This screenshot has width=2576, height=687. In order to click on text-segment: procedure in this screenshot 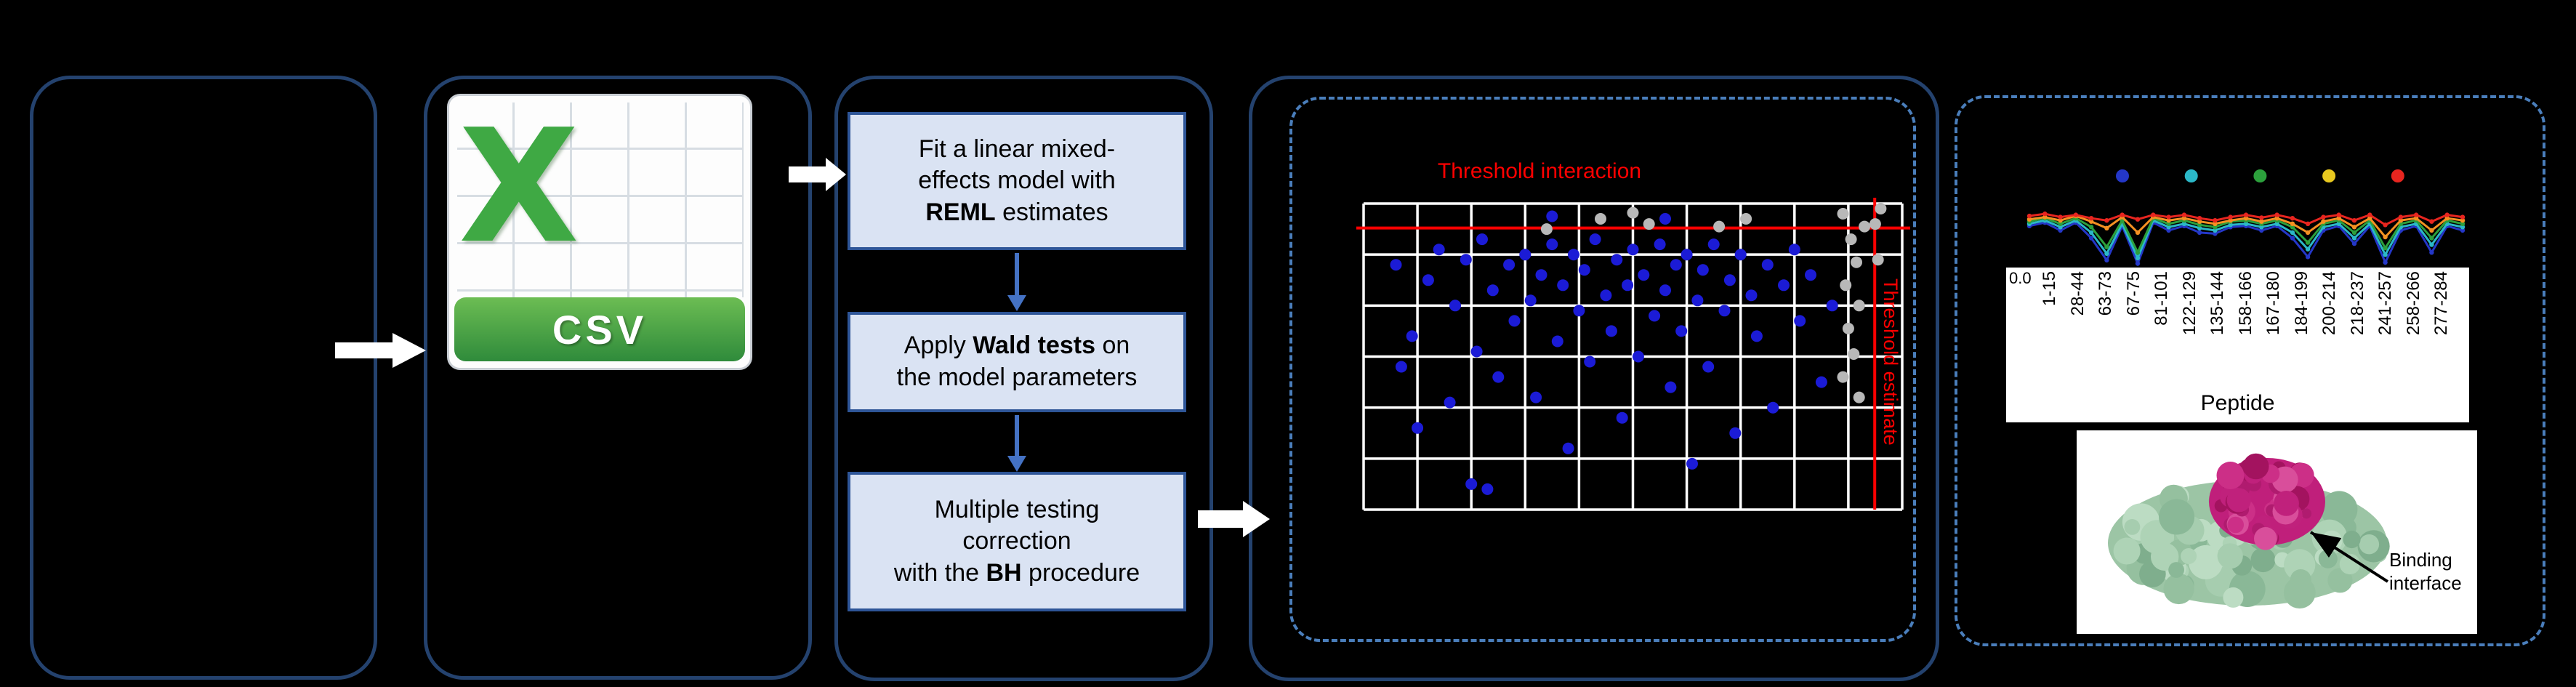, I will do `click(1080, 572)`.